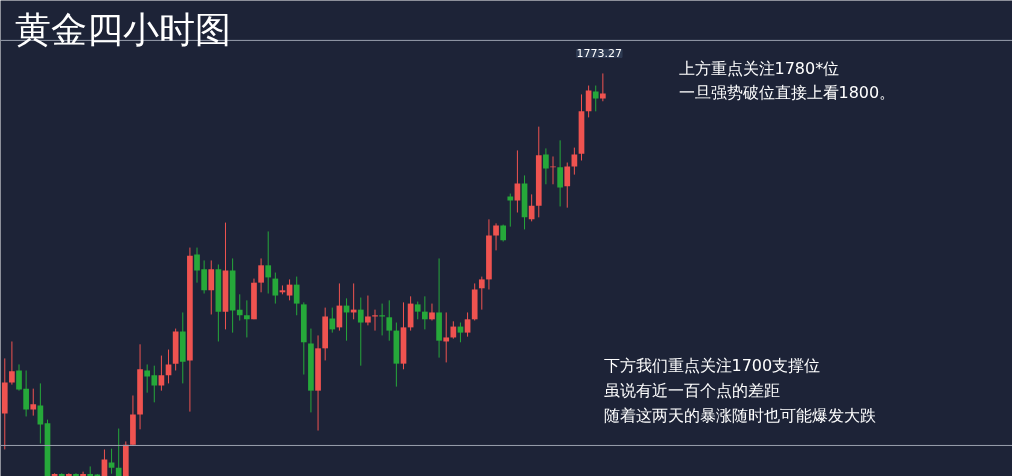 The image size is (1012, 476). What do you see at coordinates (122, 29) in the screenshot?
I see `chart-title: 黄金四小时图` at bounding box center [122, 29].